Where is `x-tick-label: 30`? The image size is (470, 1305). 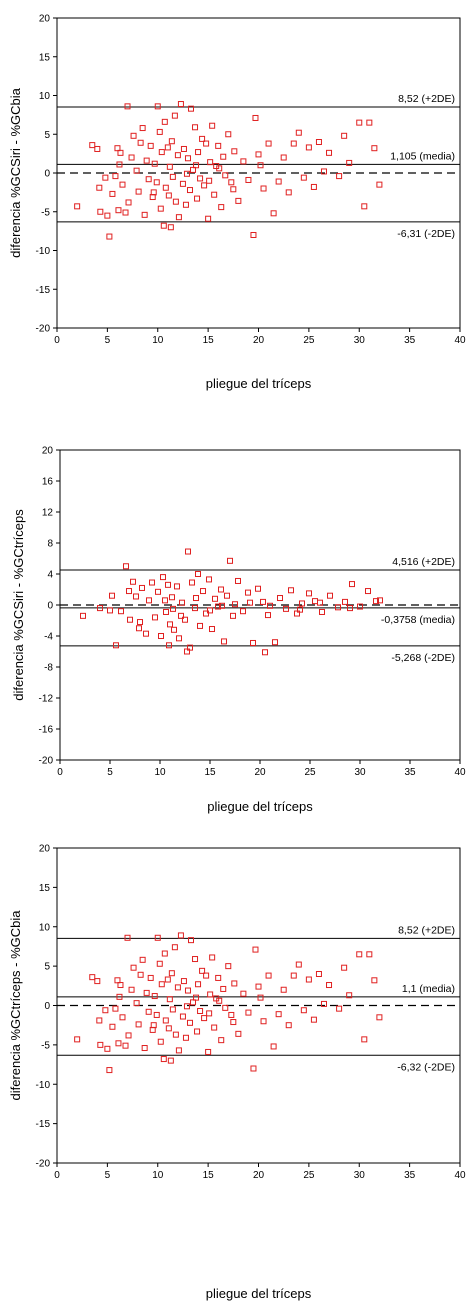 x-tick-label: 30 is located at coordinates (360, 772).